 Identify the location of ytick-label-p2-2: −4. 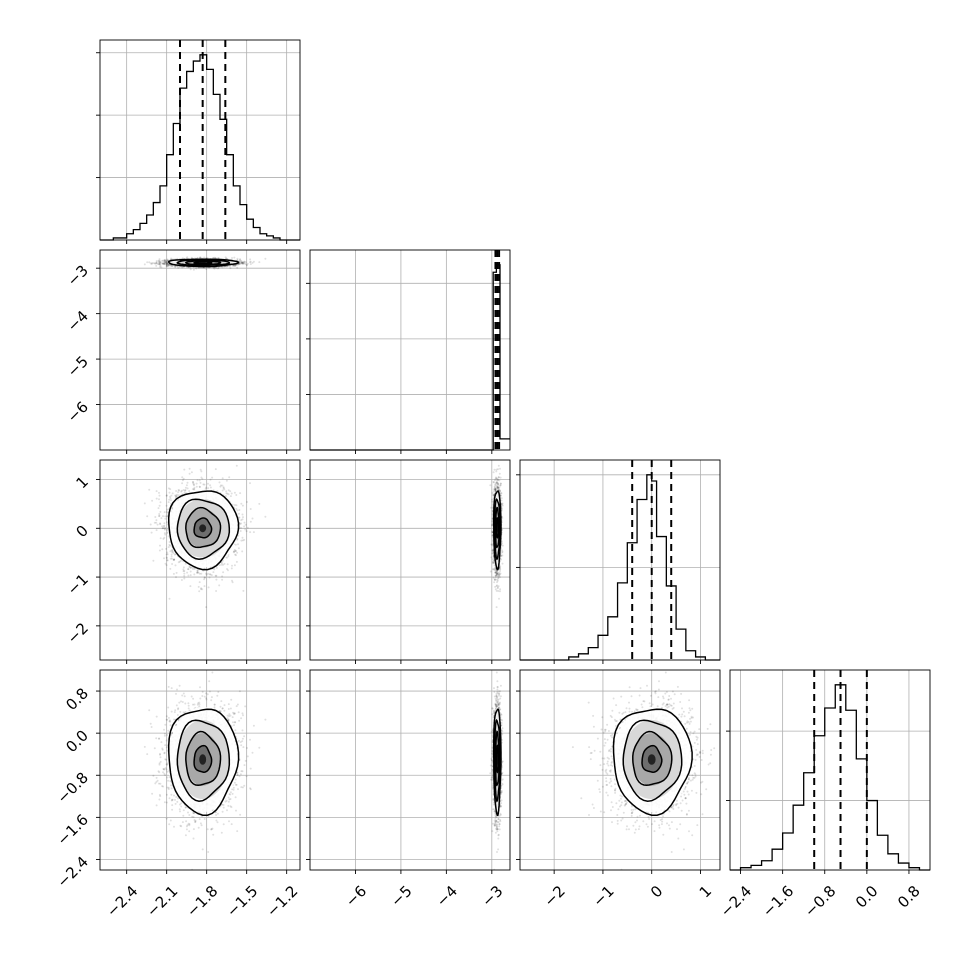
(78, 321).